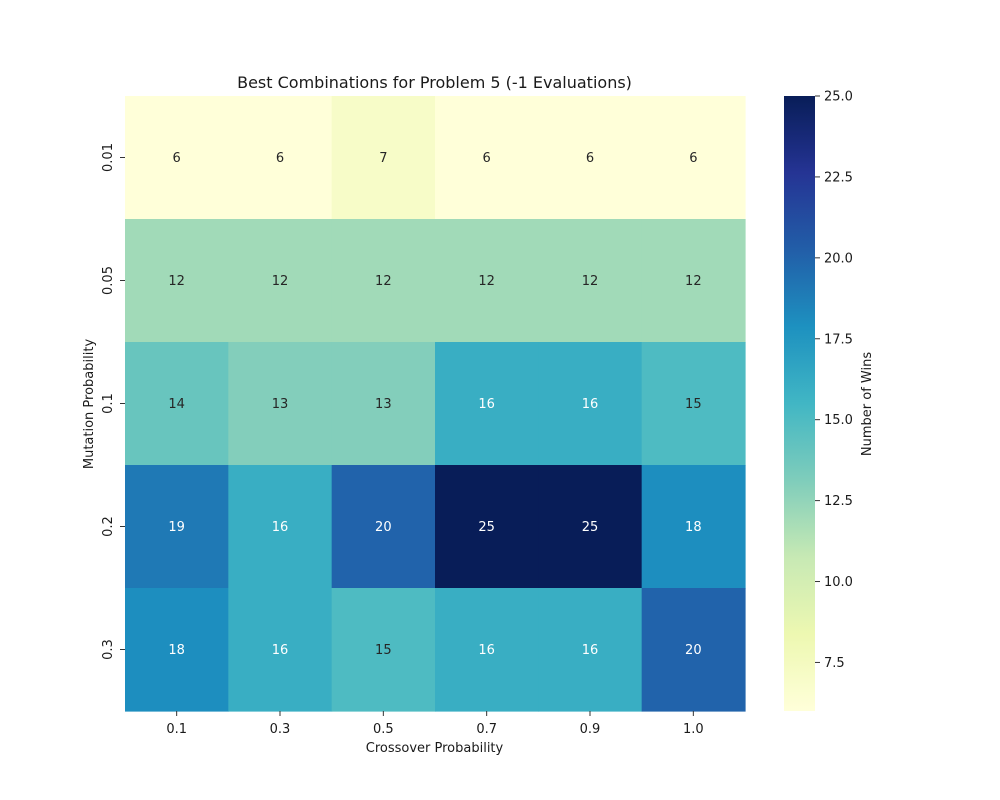 This screenshot has width=1000, height=800. What do you see at coordinates (176, 729) in the screenshot?
I see `x-tick-label: 0.1` at bounding box center [176, 729].